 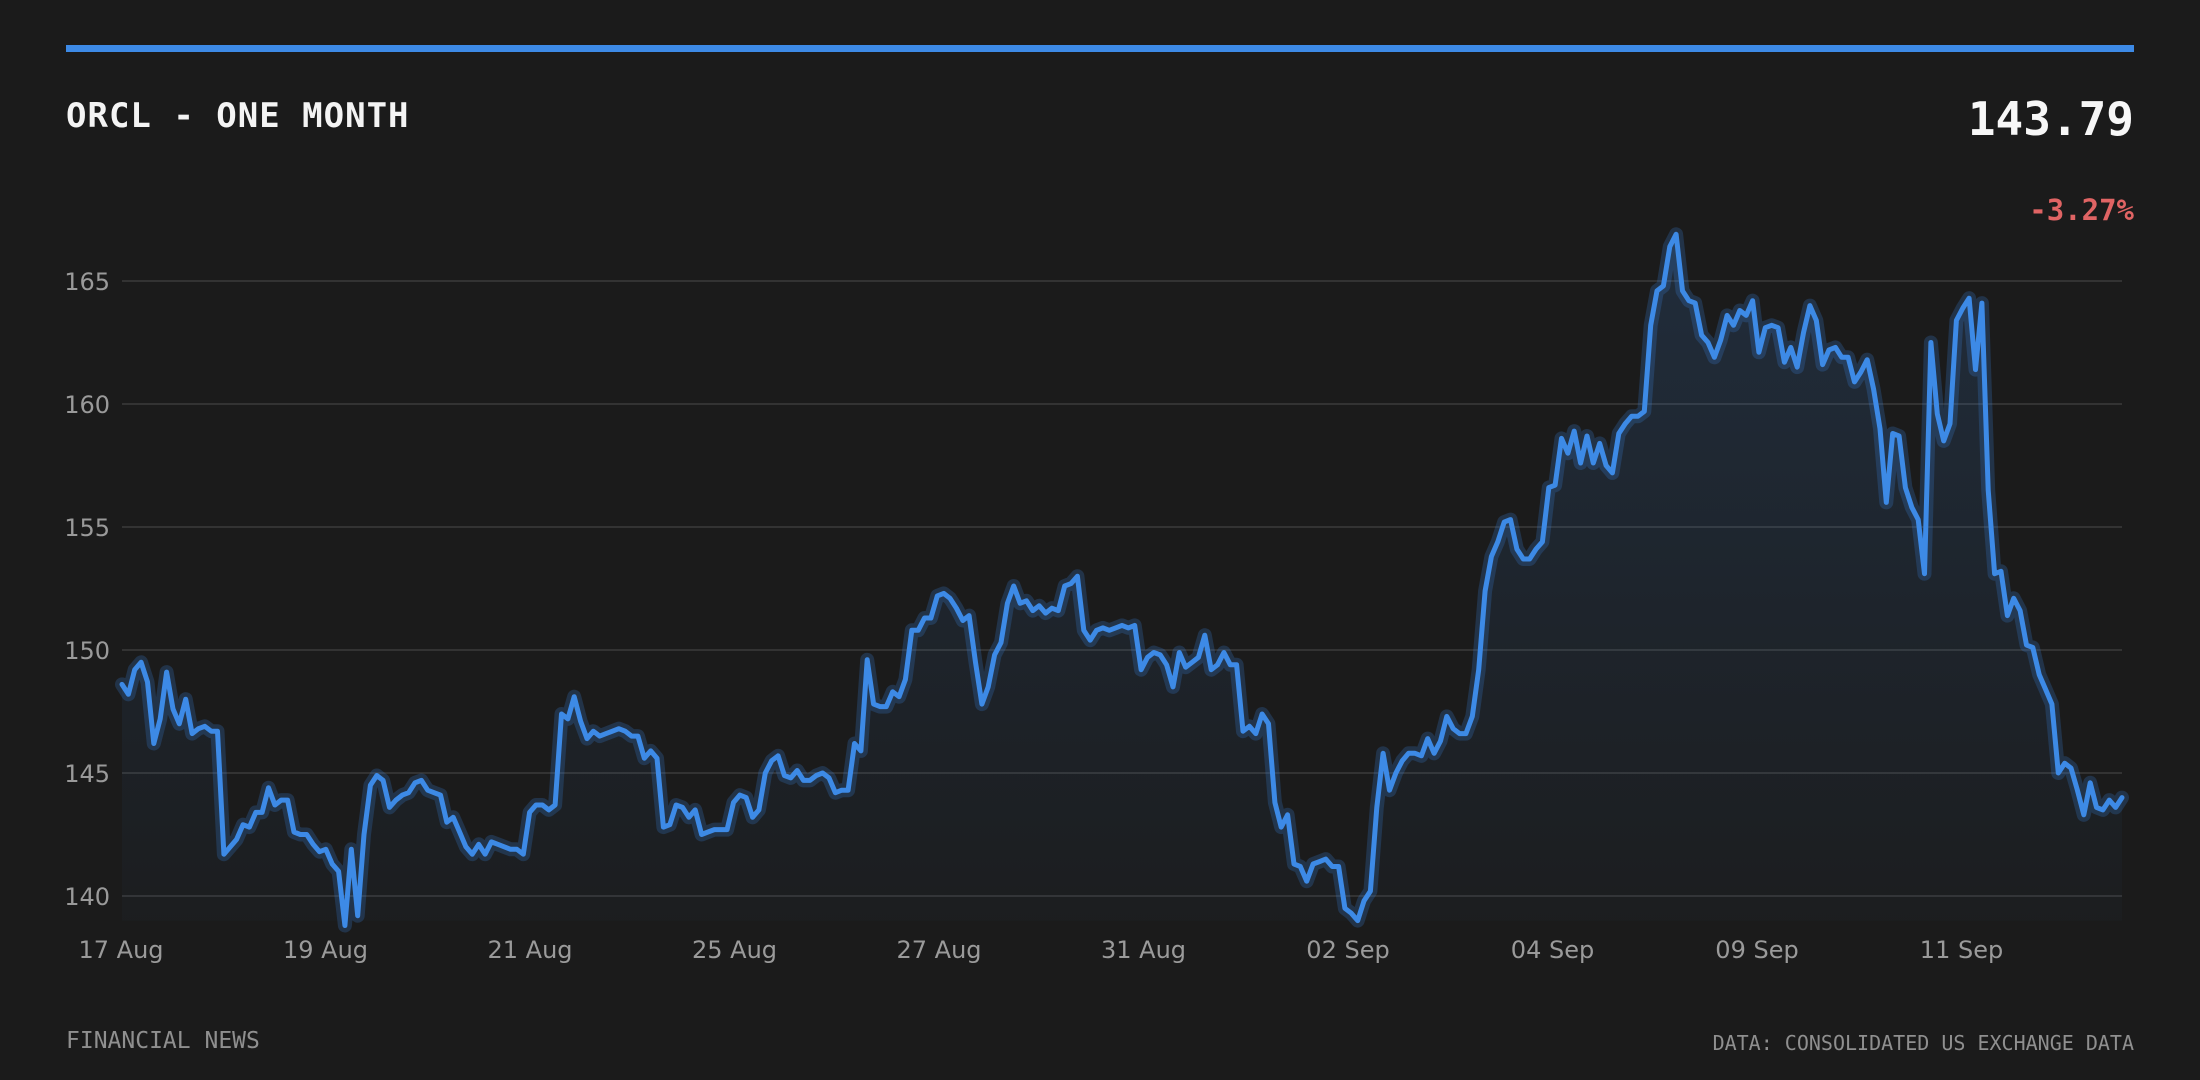 What do you see at coordinates (1552, 950) in the screenshot?
I see `x-tick-label: 04 Sep` at bounding box center [1552, 950].